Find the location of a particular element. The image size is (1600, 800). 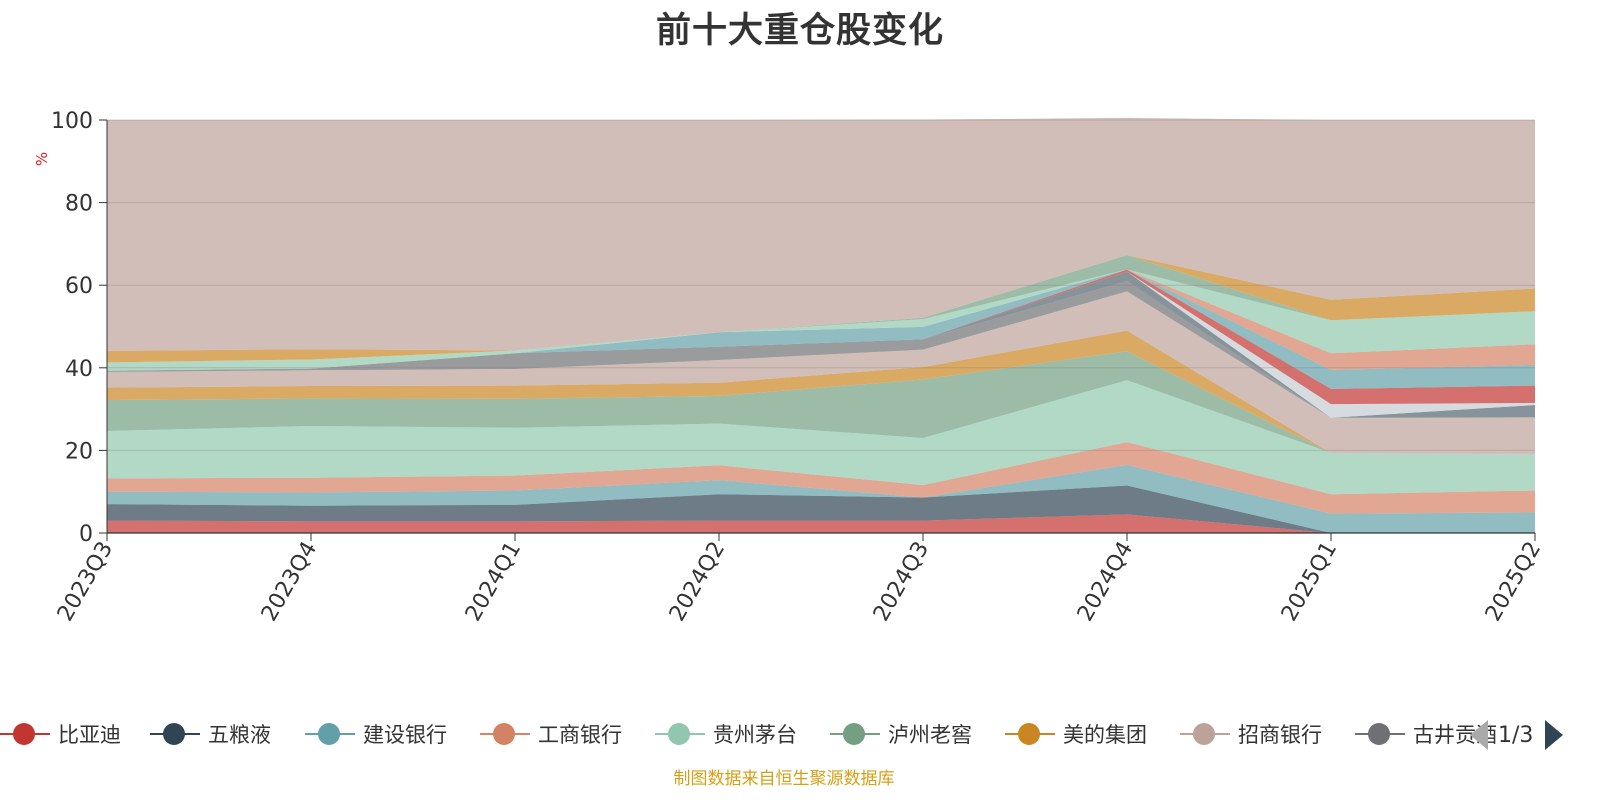

legend-page-indicator: 1/3 is located at coordinates (1516, 735).